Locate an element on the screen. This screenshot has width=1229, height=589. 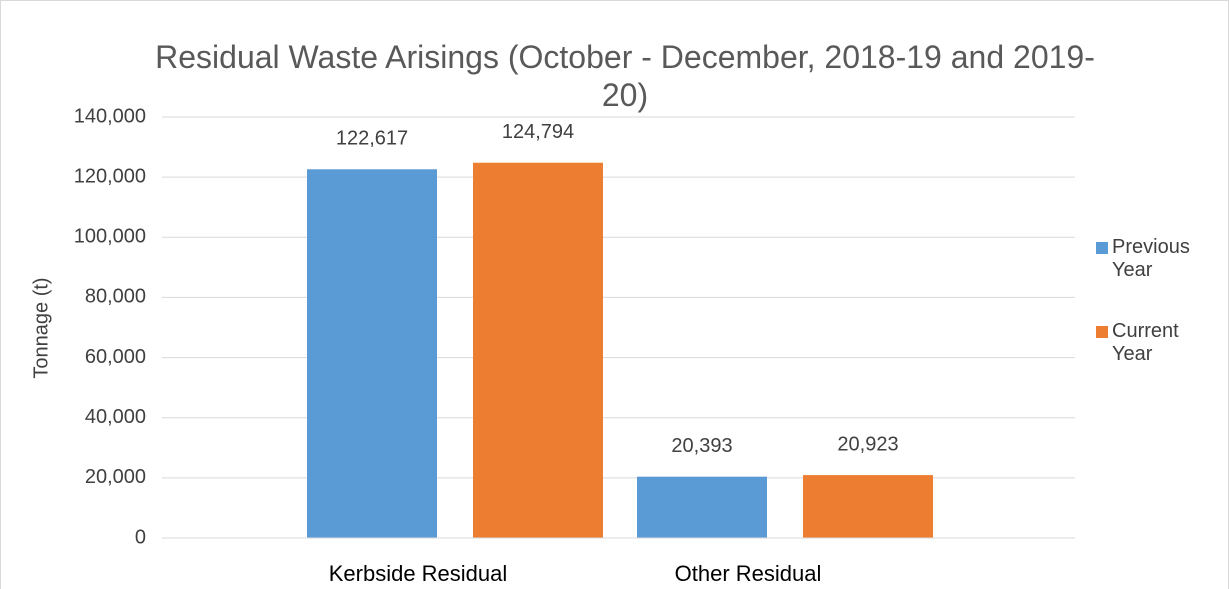
legend-label: Current Year is located at coordinates (1145, 342).